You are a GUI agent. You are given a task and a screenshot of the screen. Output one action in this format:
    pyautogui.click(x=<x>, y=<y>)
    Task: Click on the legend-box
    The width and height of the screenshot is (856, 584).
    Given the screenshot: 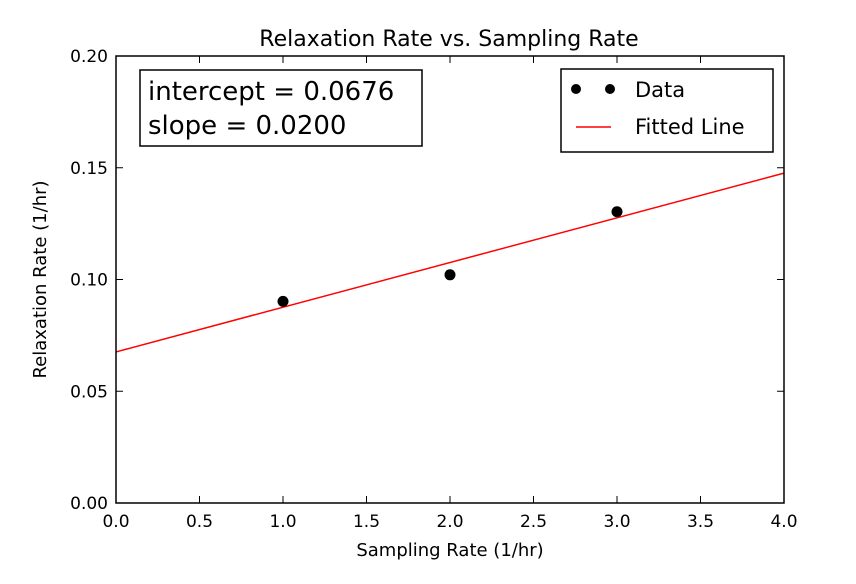 What is the action you would take?
    pyautogui.click(x=667, y=110)
    